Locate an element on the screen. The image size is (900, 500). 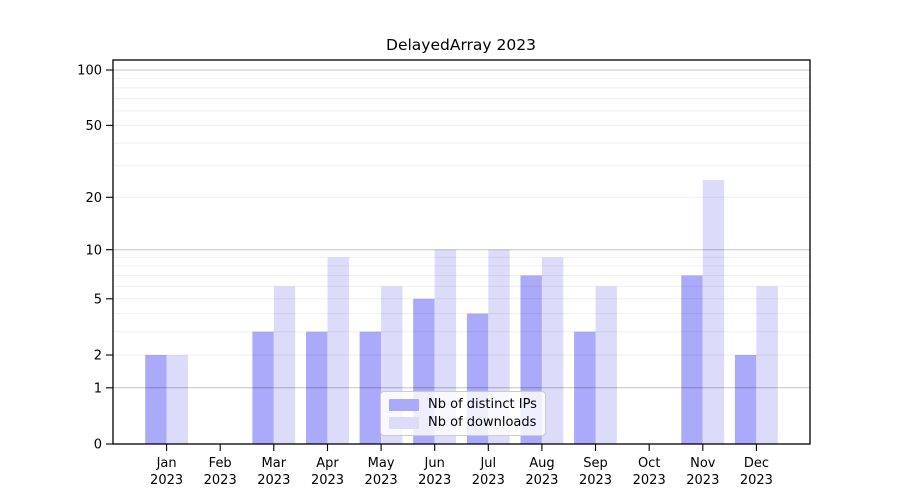
y-tick-label: 0 is located at coordinates (98, 445).